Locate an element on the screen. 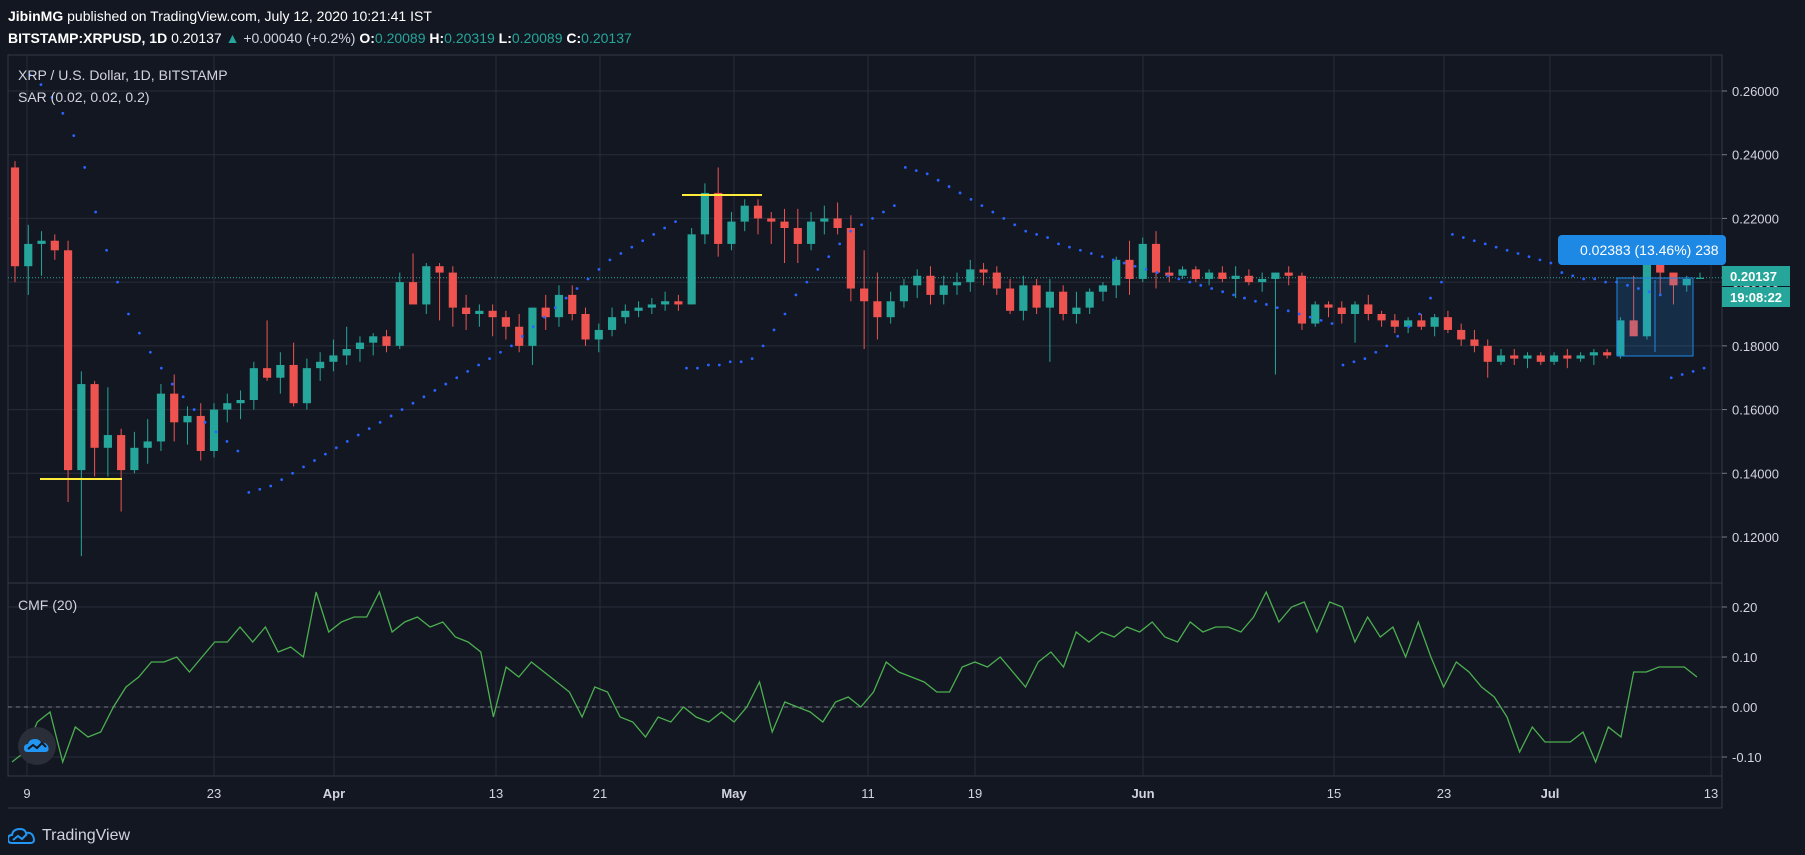 This screenshot has width=1805, height=855. x-tick-label: May is located at coordinates (734, 793).